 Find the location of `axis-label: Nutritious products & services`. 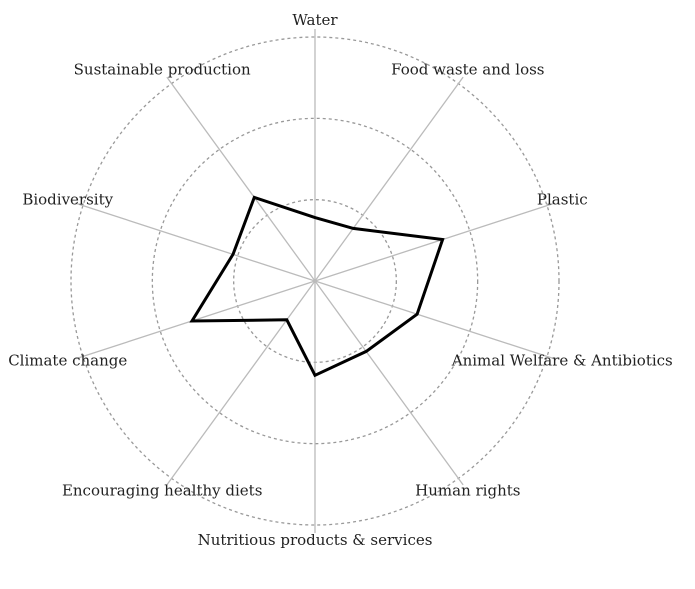

axis-label: Nutritious products & services is located at coordinates (315, 540).